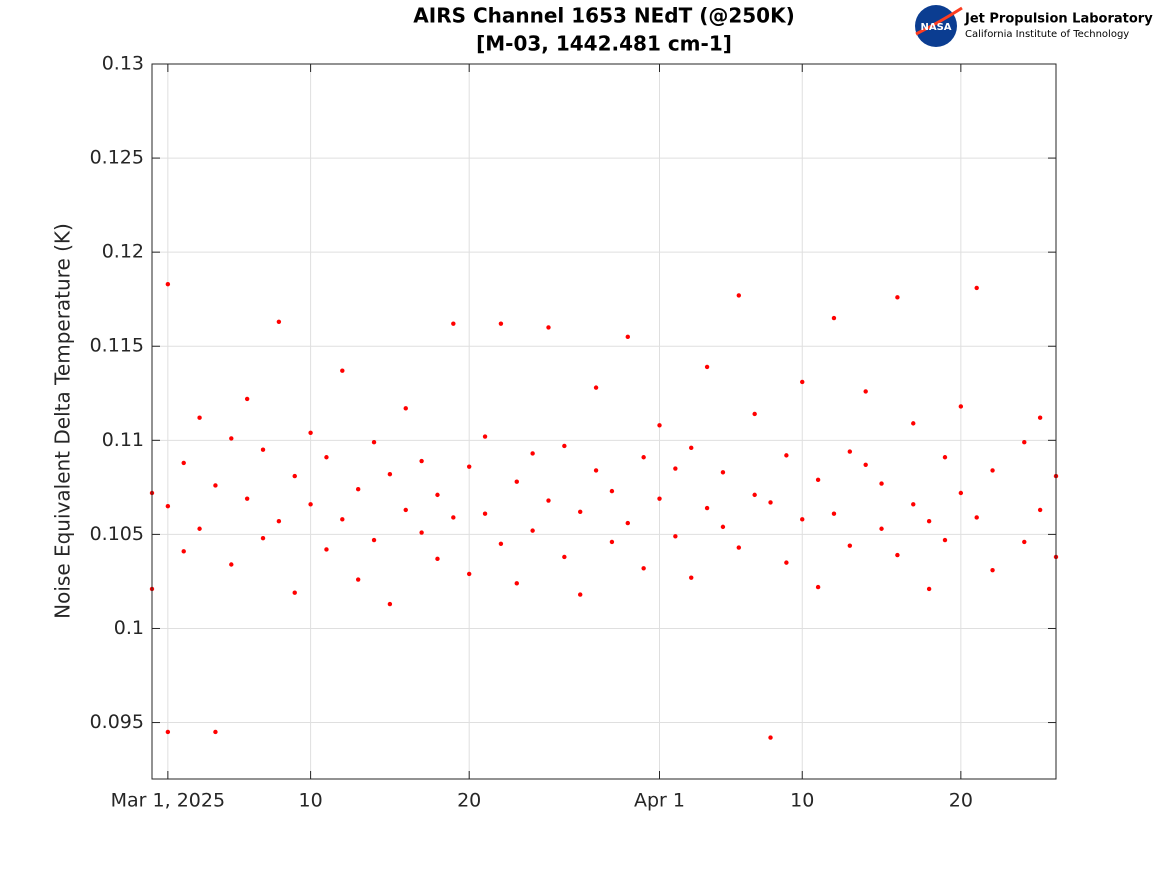 The width and height of the screenshot is (1167, 875). What do you see at coordinates (604, 44) in the screenshot?
I see `chart-subtitle: [M-03, 1442.481 cm-1]` at bounding box center [604, 44].